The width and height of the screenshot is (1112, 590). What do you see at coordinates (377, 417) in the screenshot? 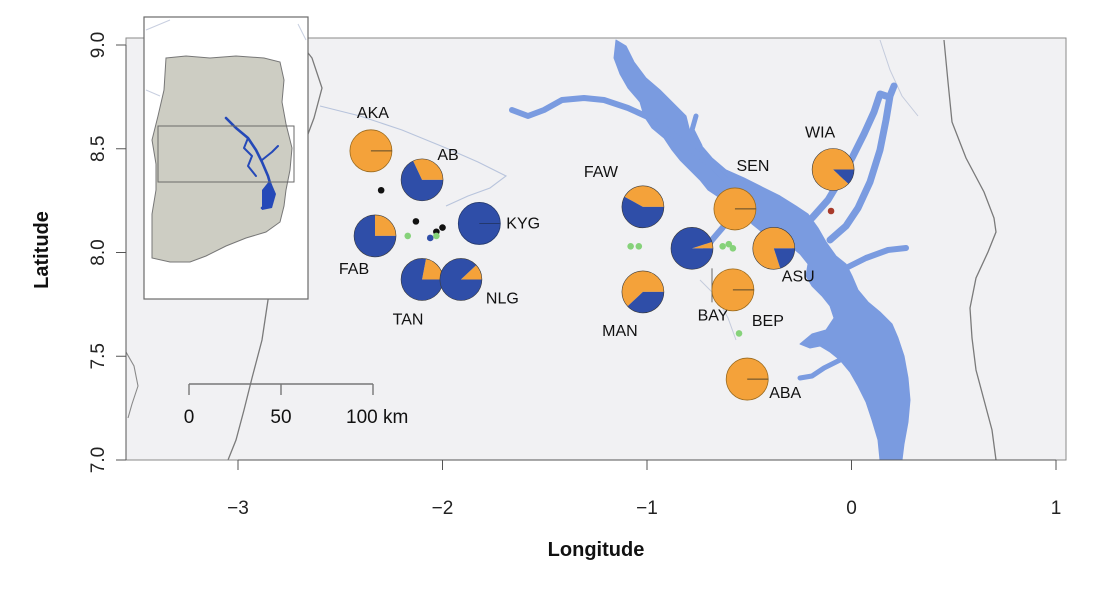
I see `scale-bar-label-100: 100 km` at bounding box center [377, 417].